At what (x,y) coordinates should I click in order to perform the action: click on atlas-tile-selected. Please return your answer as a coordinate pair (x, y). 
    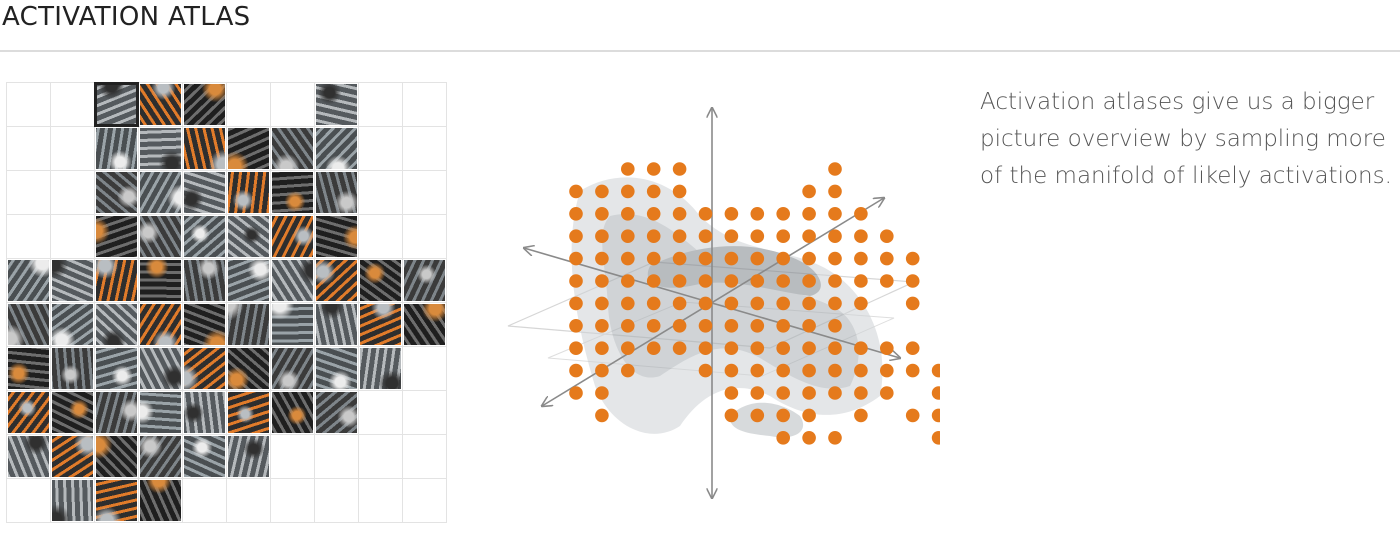
    Looking at the image, I should click on (116, 104).